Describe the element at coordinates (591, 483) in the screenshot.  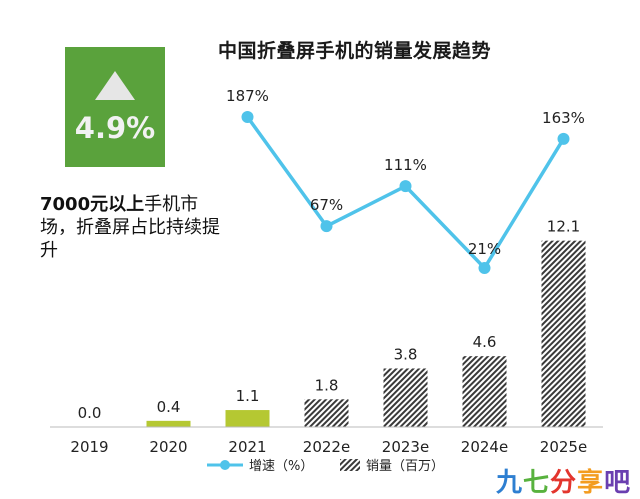
I see `watermark-char: 享` at that location.